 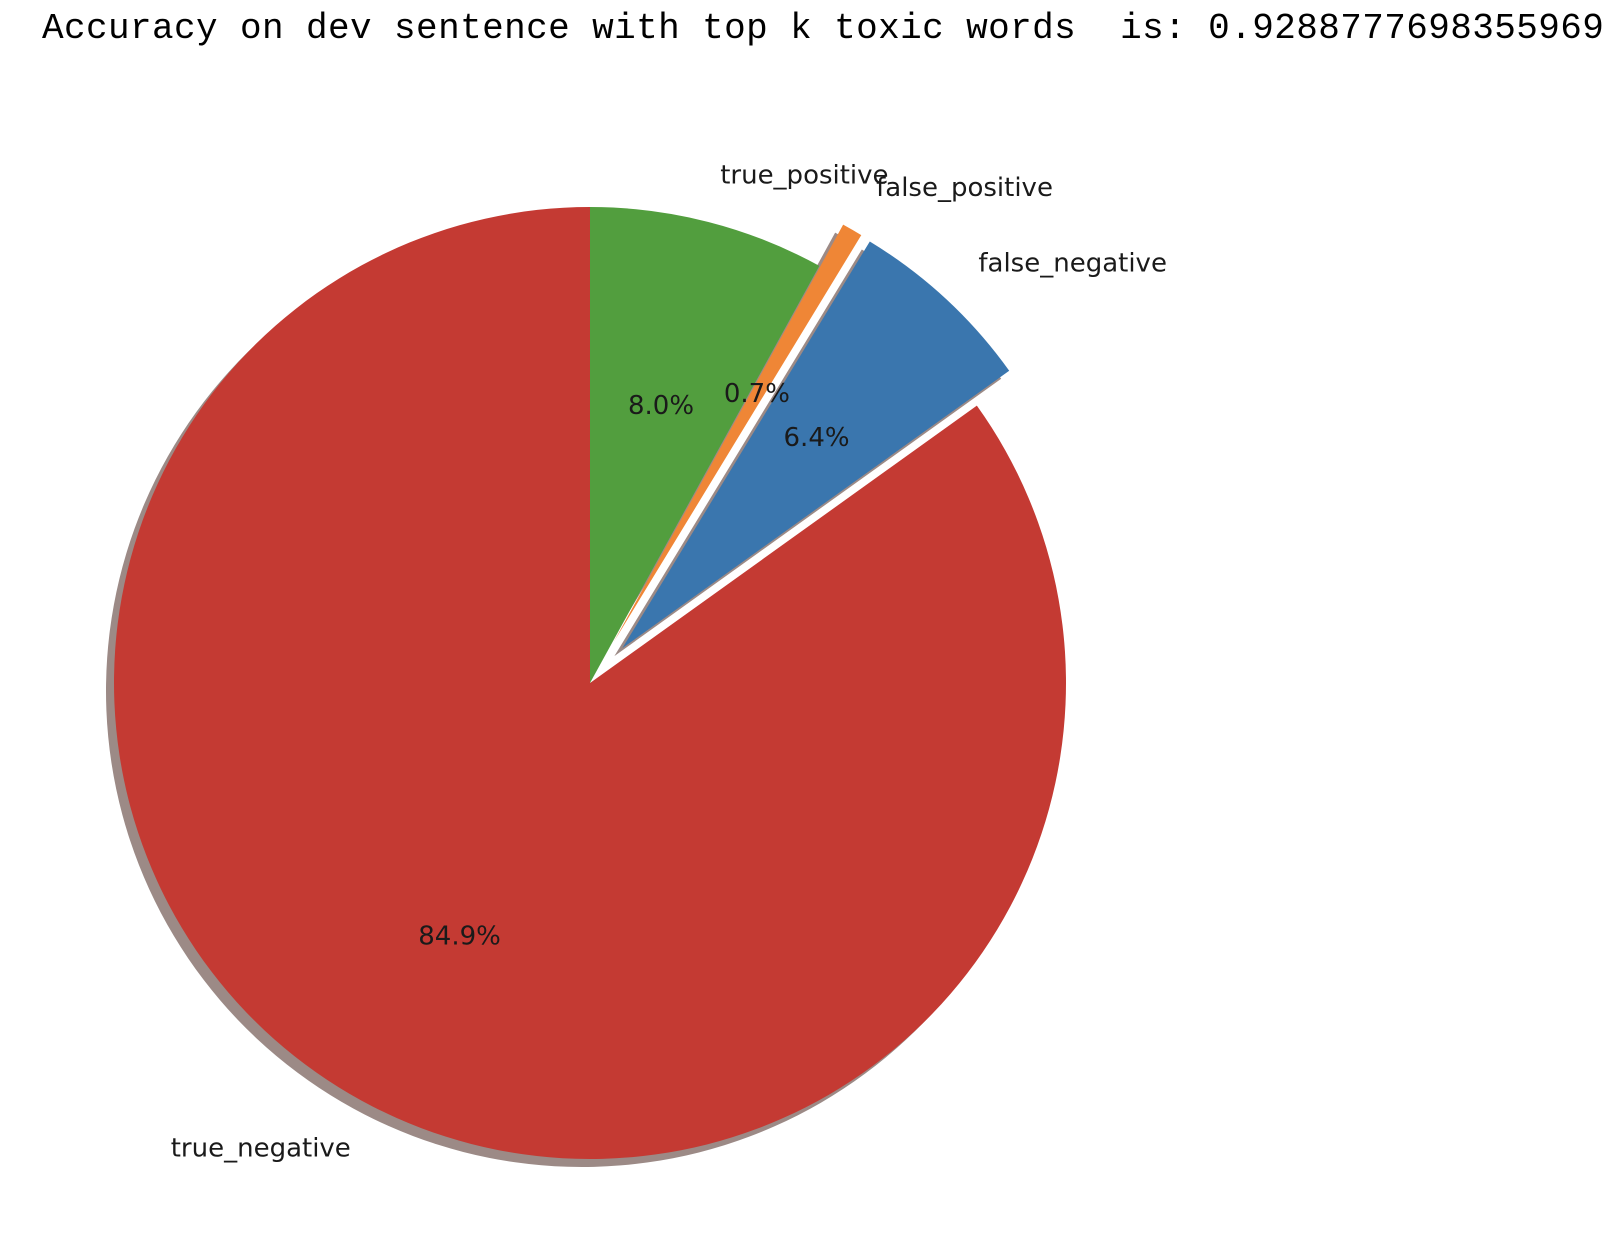 I want to click on pct-label-true-positive: 8.0%, so click(x=661, y=406).